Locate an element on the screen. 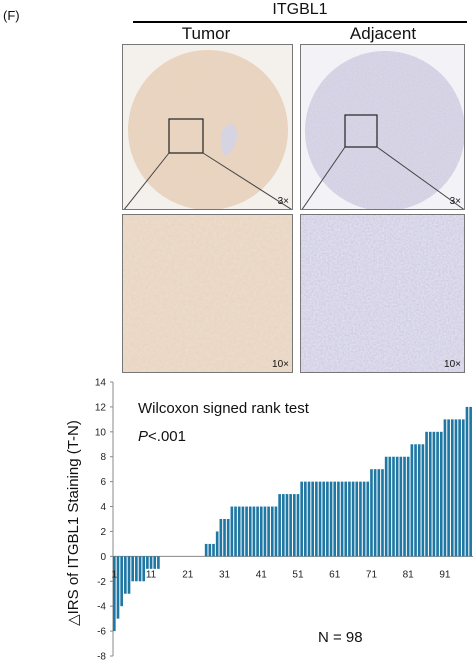 This screenshot has width=474, height=661. x-tick-label: 81 is located at coordinates (409, 574).